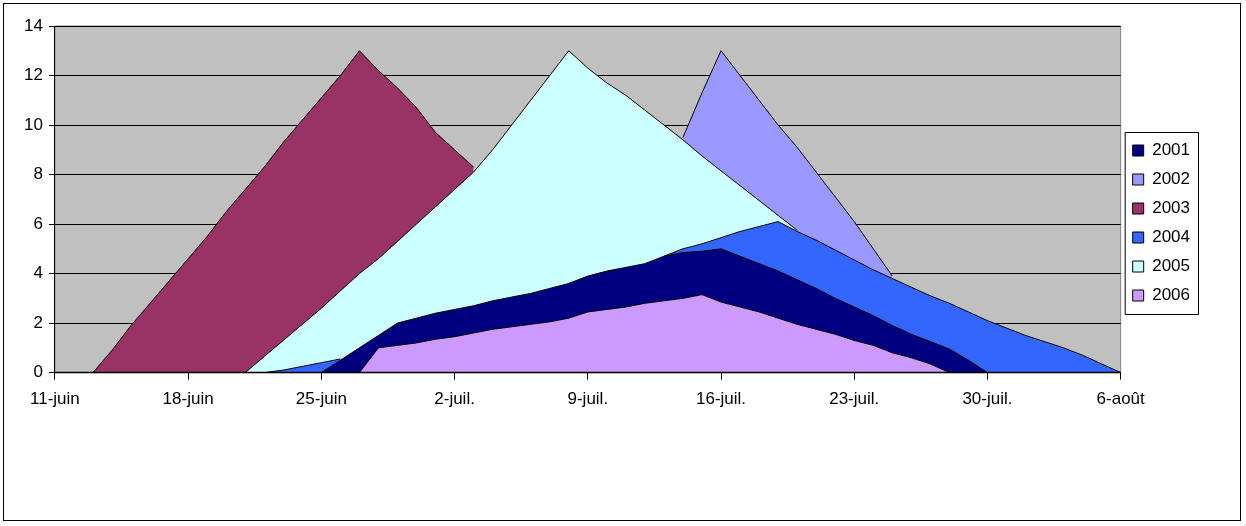  Describe the element at coordinates (38, 273) in the screenshot. I see `y-tick-label: 4` at that location.